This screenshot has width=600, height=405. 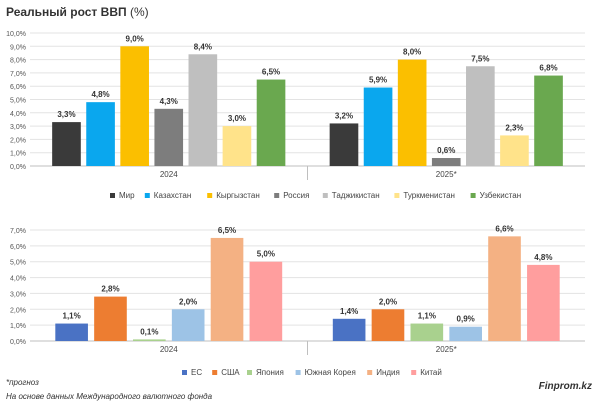 What do you see at coordinates (22, 382) in the screenshot?
I see `forecast-footnote: *прогноз` at bounding box center [22, 382].